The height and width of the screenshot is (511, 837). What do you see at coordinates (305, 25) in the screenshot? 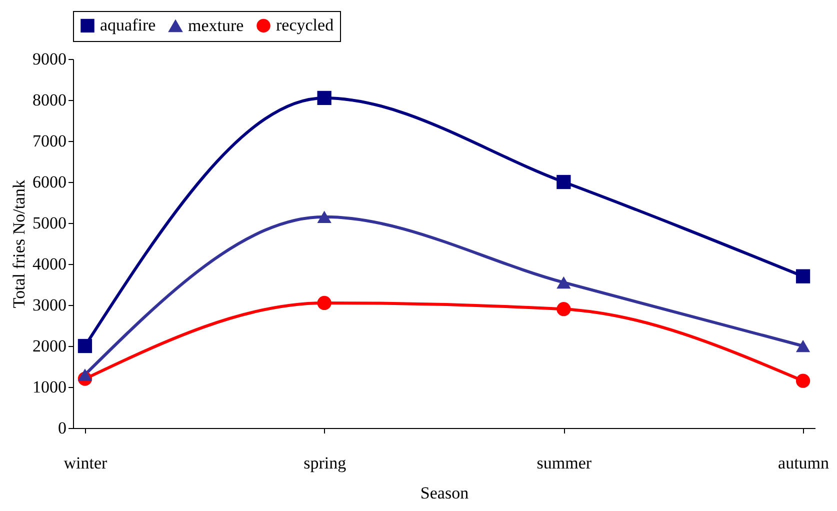
I see `legend-label: recycled` at bounding box center [305, 25].